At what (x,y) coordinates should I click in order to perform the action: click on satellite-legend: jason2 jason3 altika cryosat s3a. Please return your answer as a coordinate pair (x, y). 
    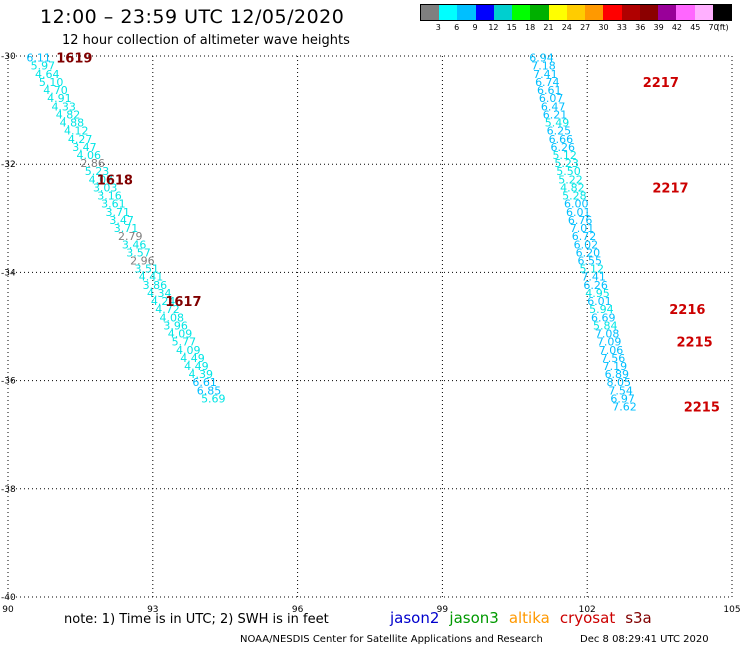
    Looking at the image, I should click on (526, 618).